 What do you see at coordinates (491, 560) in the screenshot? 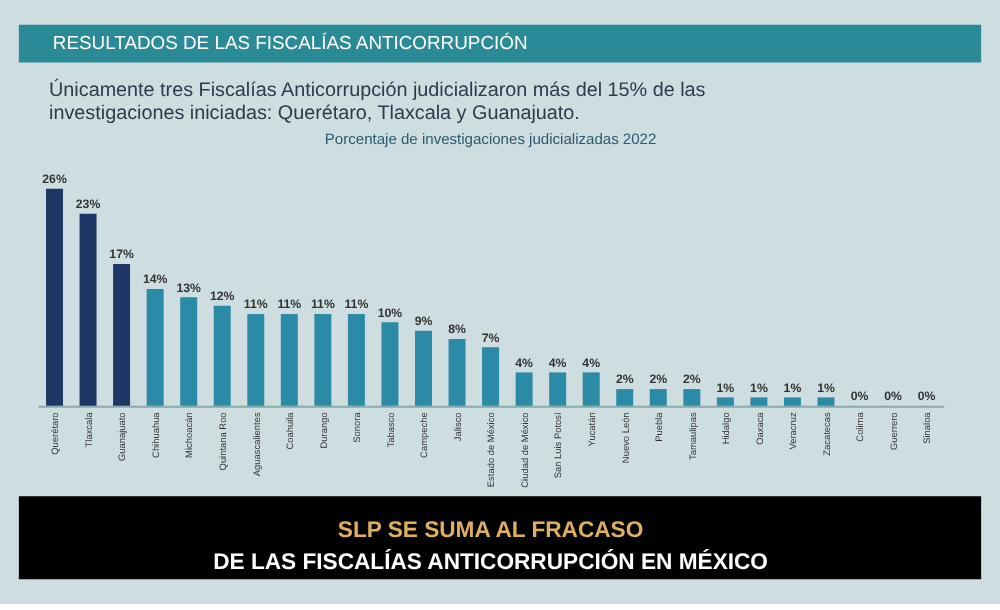
I see `text: DE LAS FISCALÍAS ANTICORRUPCIÓN EN MÉXICO` at bounding box center [491, 560].